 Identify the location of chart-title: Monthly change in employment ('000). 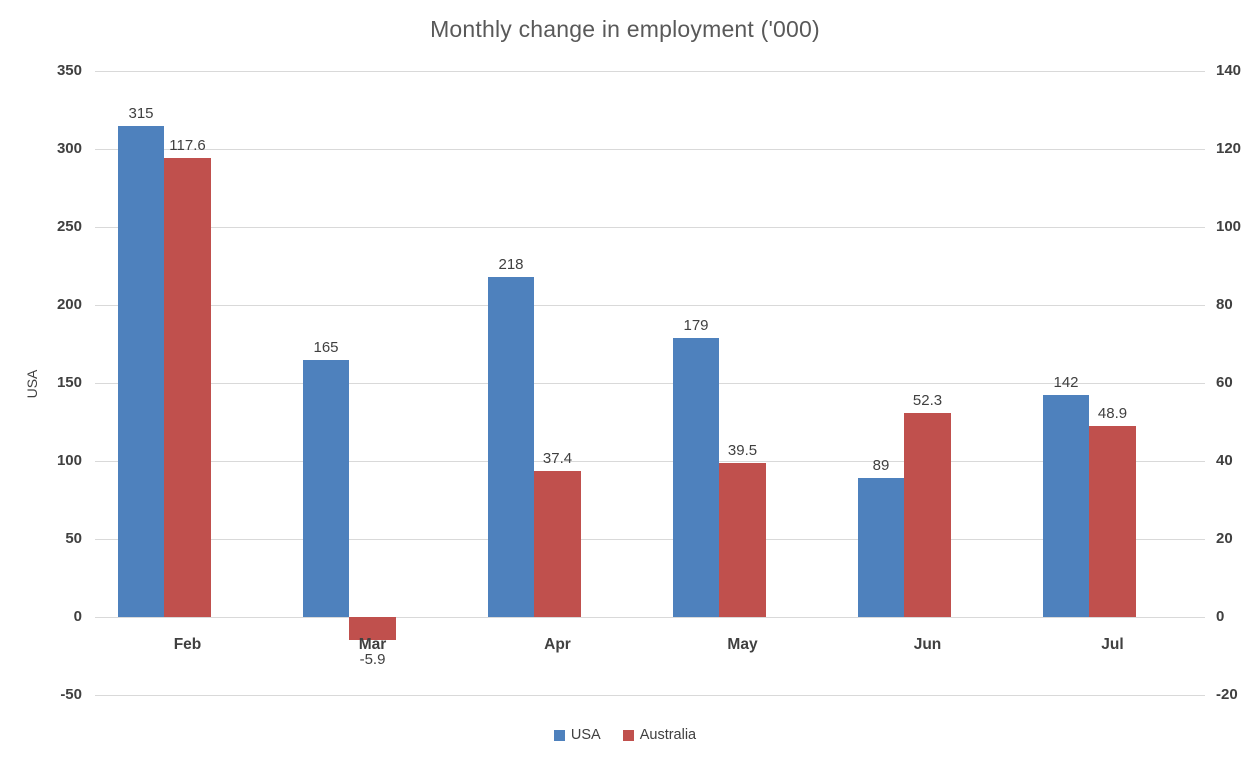
(625, 29).